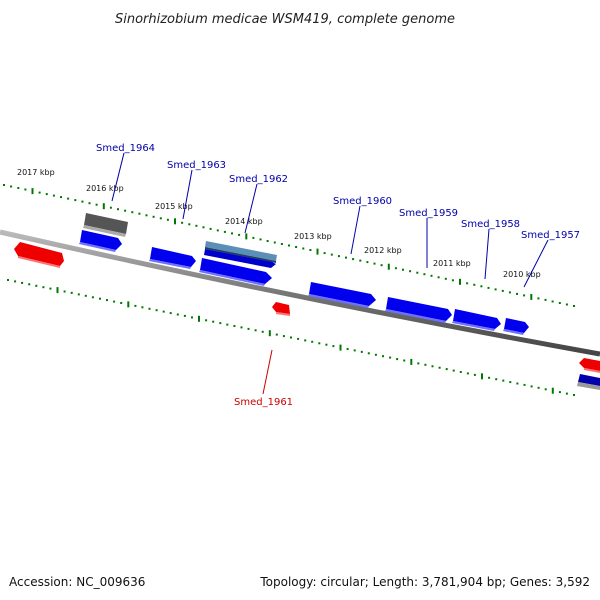  I want to click on gene-arrow-smed-1957, so click(516, 326).